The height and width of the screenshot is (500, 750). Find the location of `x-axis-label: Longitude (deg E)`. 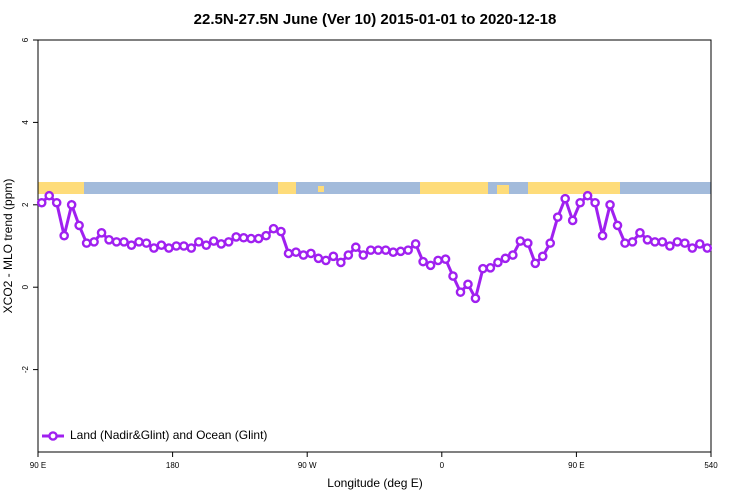

x-axis-label: Longitude (deg E) is located at coordinates (374, 483).